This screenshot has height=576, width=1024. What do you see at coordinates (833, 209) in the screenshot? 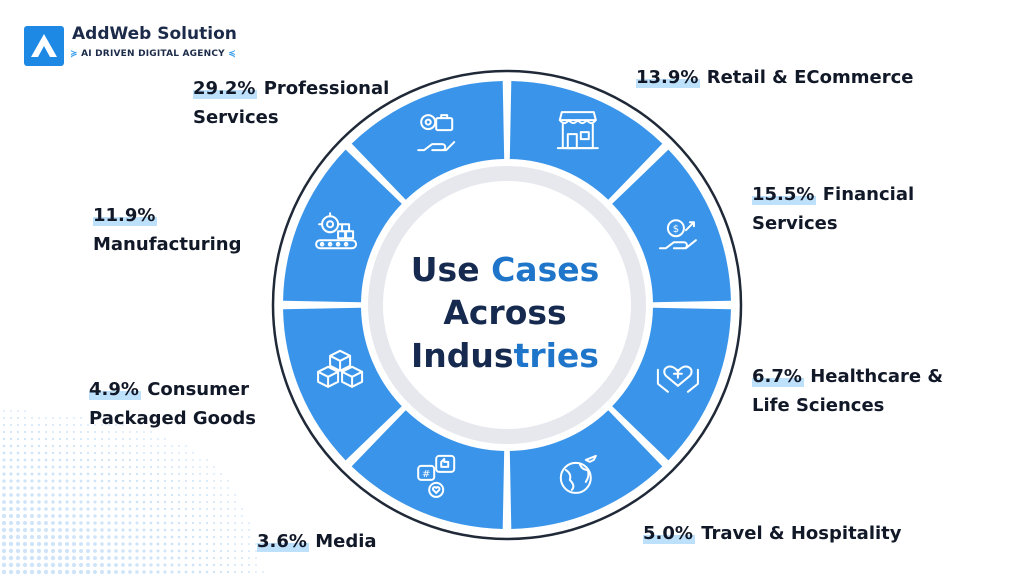
I see `label-financial: 15.5% Financial Services` at bounding box center [833, 209].